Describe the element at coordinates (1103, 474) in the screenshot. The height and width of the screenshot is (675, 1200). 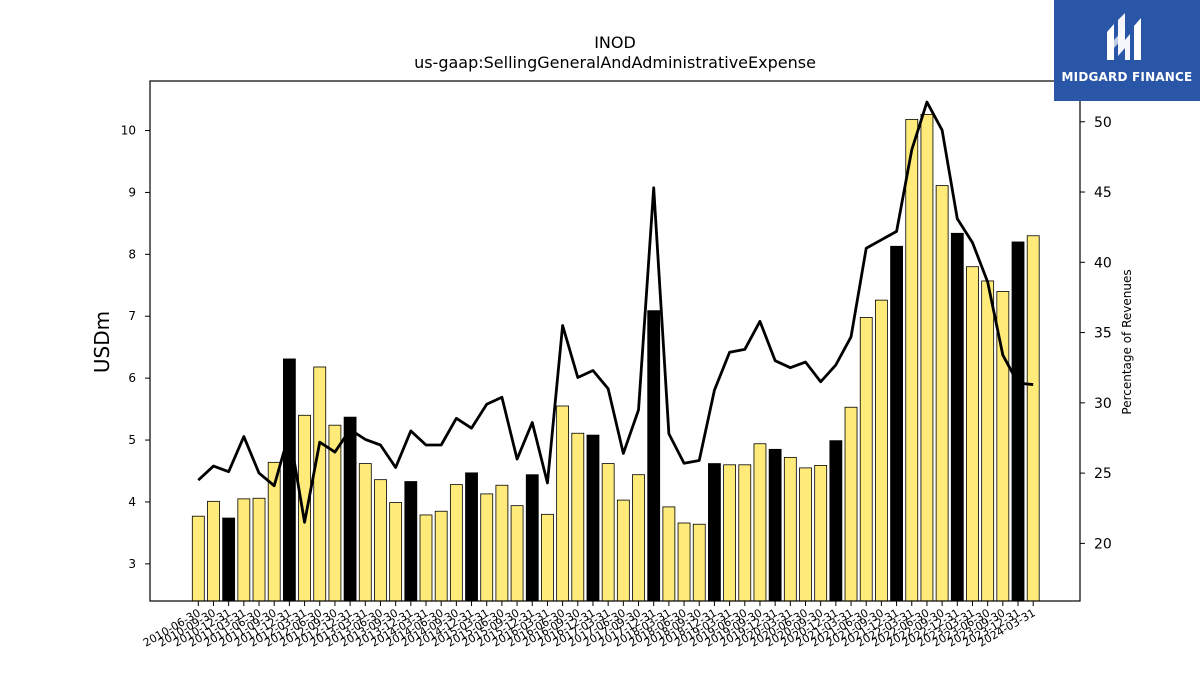
I see `y2-tick-label: 25` at that location.